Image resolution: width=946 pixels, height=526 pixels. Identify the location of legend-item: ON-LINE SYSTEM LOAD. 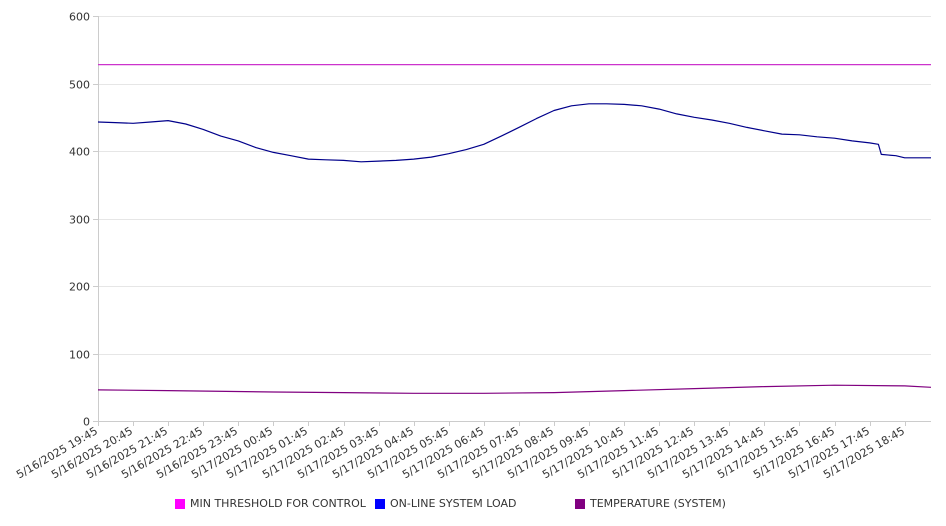
(445, 503).